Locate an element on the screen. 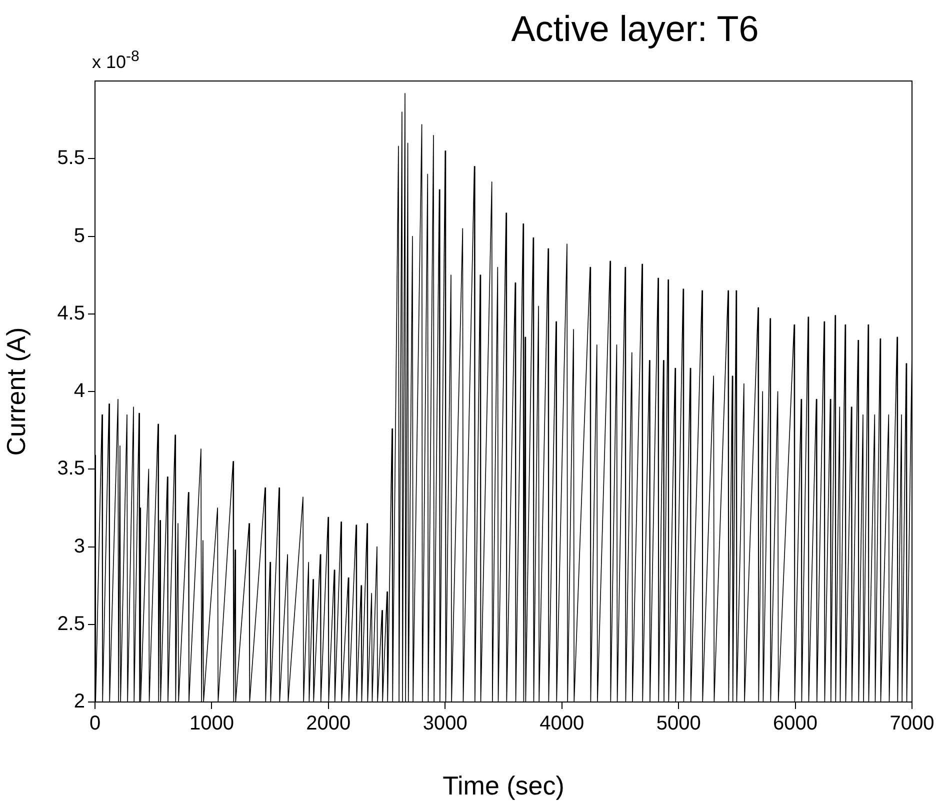 This screenshot has height=805, width=944. y-tick-label: 4 is located at coordinates (79, 391).